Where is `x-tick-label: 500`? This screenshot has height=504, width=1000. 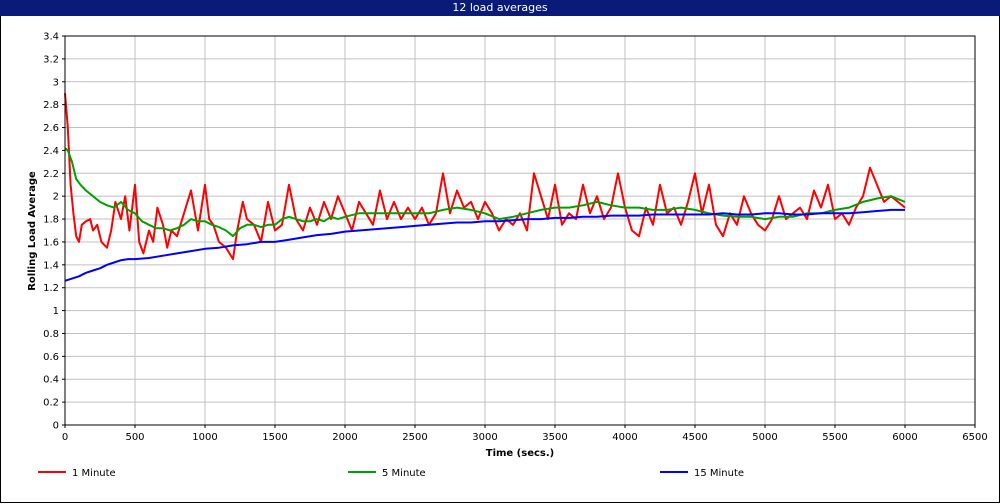 x-tick-label: 500 is located at coordinates (134, 437).